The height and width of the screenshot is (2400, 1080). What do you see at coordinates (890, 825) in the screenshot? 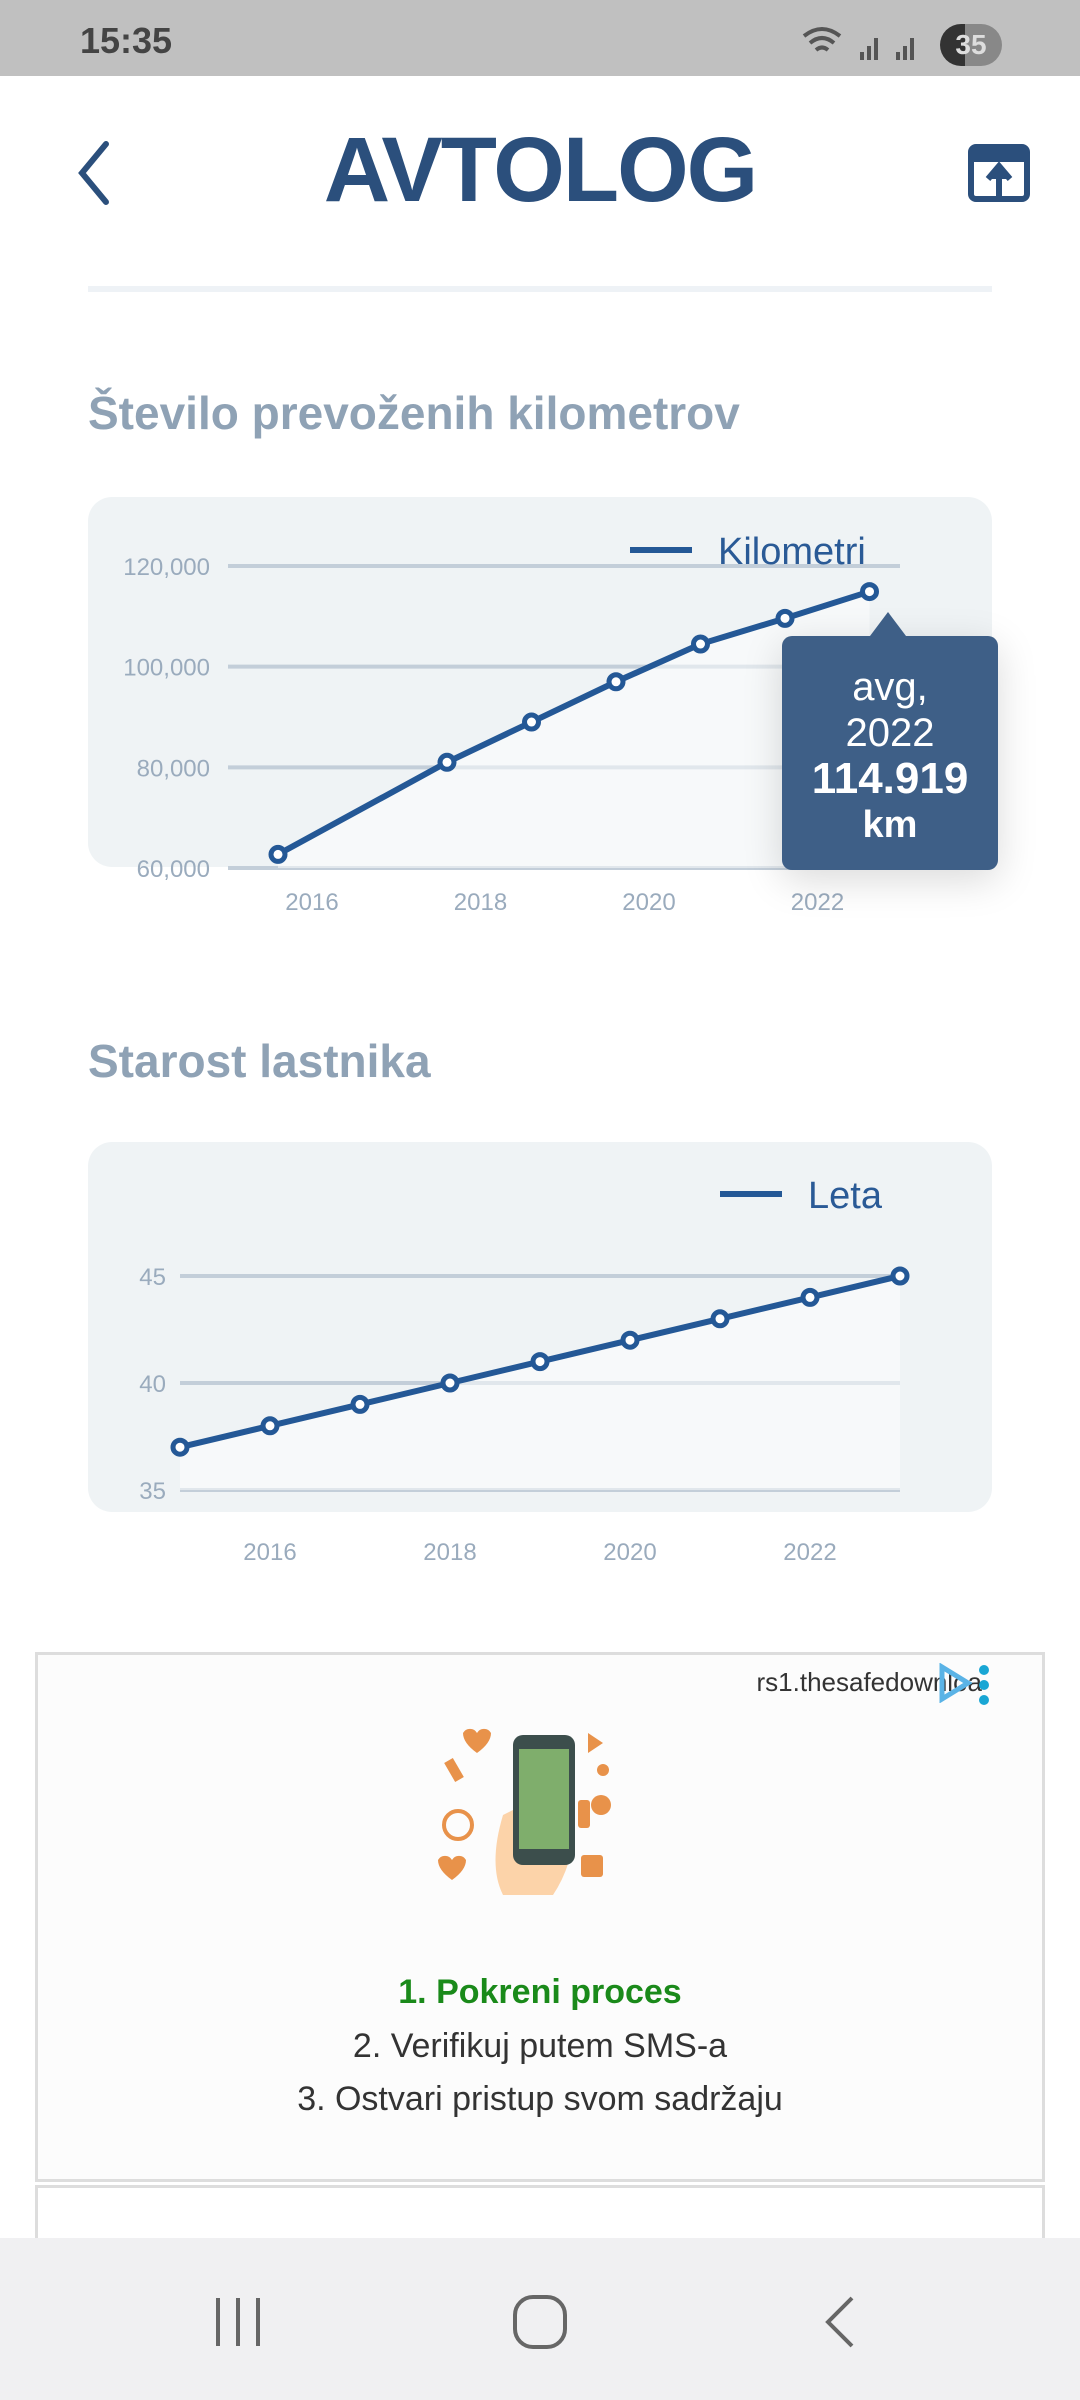
I see `tooltip-unit: km` at bounding box center [890, 825].